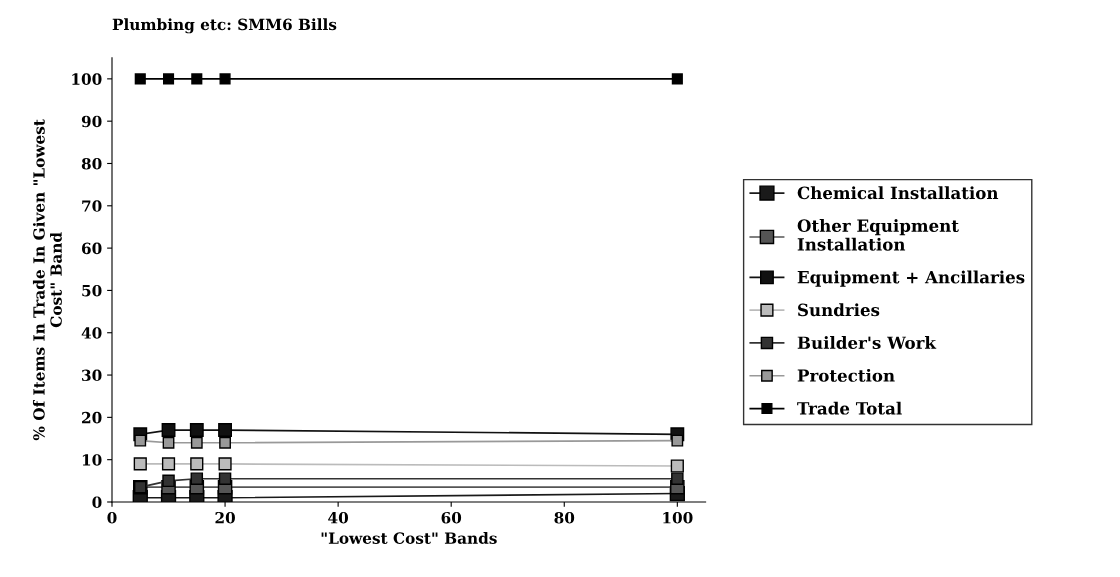 The height and width of the screenshot is (577, 1120). Describe the element at coordinates (225, 517) in the screenshot. I see `x-tick-label: 20` at that location.